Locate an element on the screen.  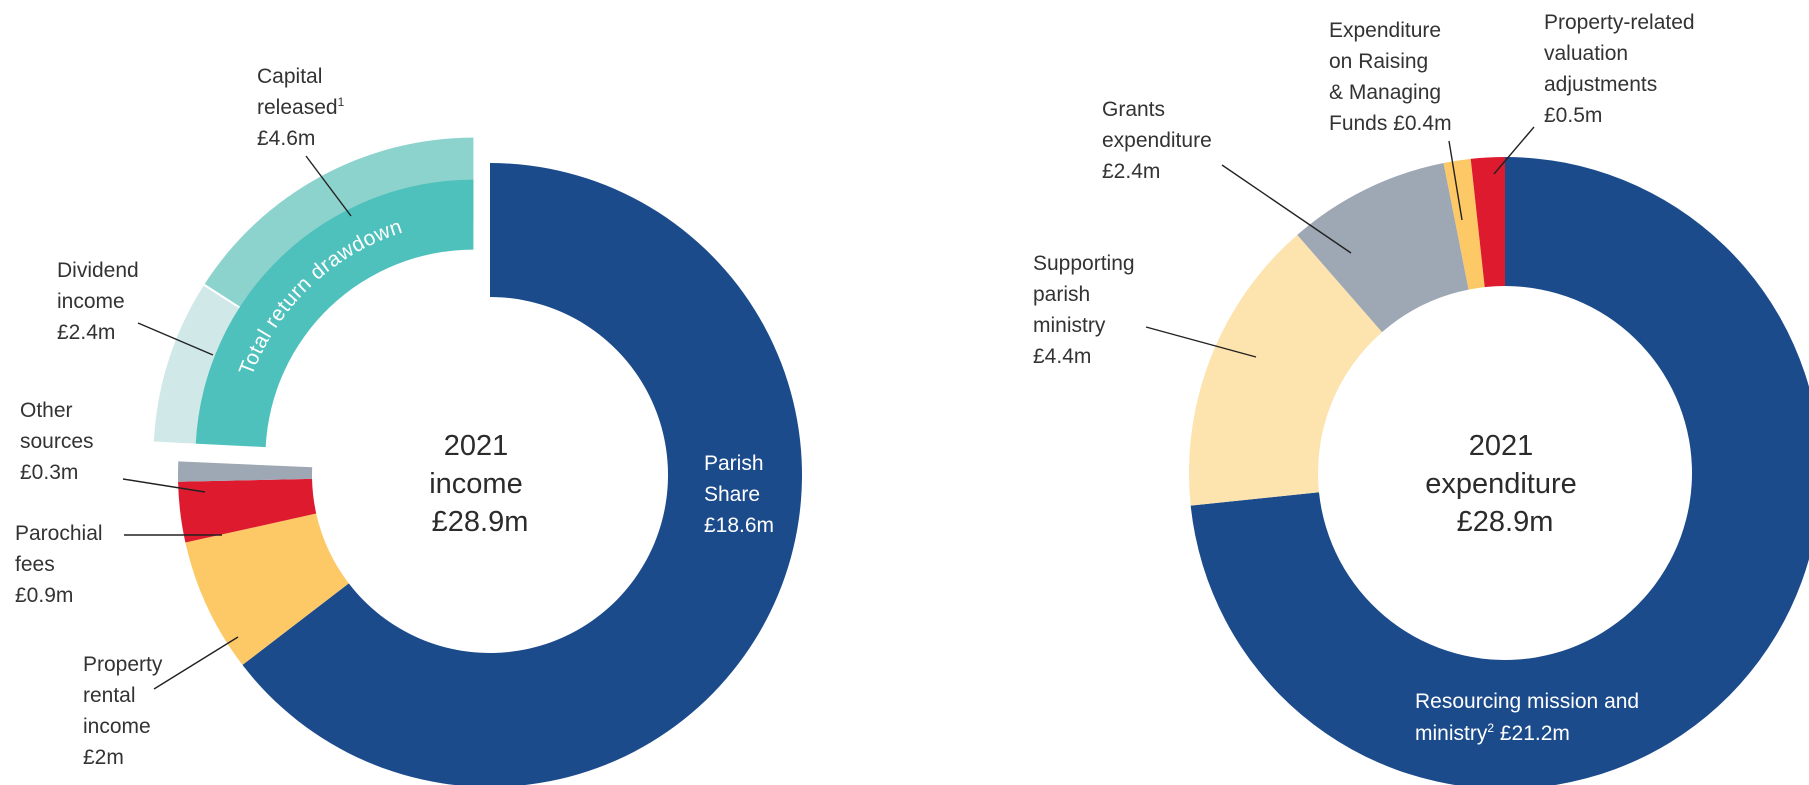
slice-label-text: £21.2m is located at coordinates (1532, 733).